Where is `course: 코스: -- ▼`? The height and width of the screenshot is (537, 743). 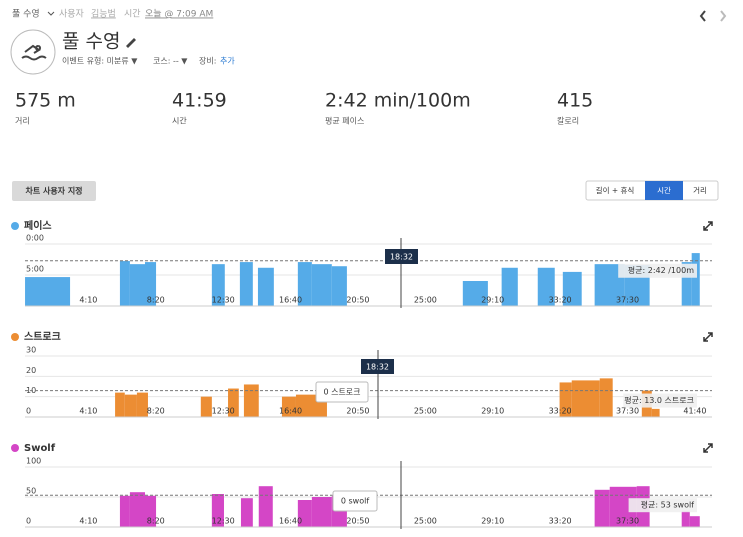
course: 코스: -- ▼ is located at coordinates (170, 61).